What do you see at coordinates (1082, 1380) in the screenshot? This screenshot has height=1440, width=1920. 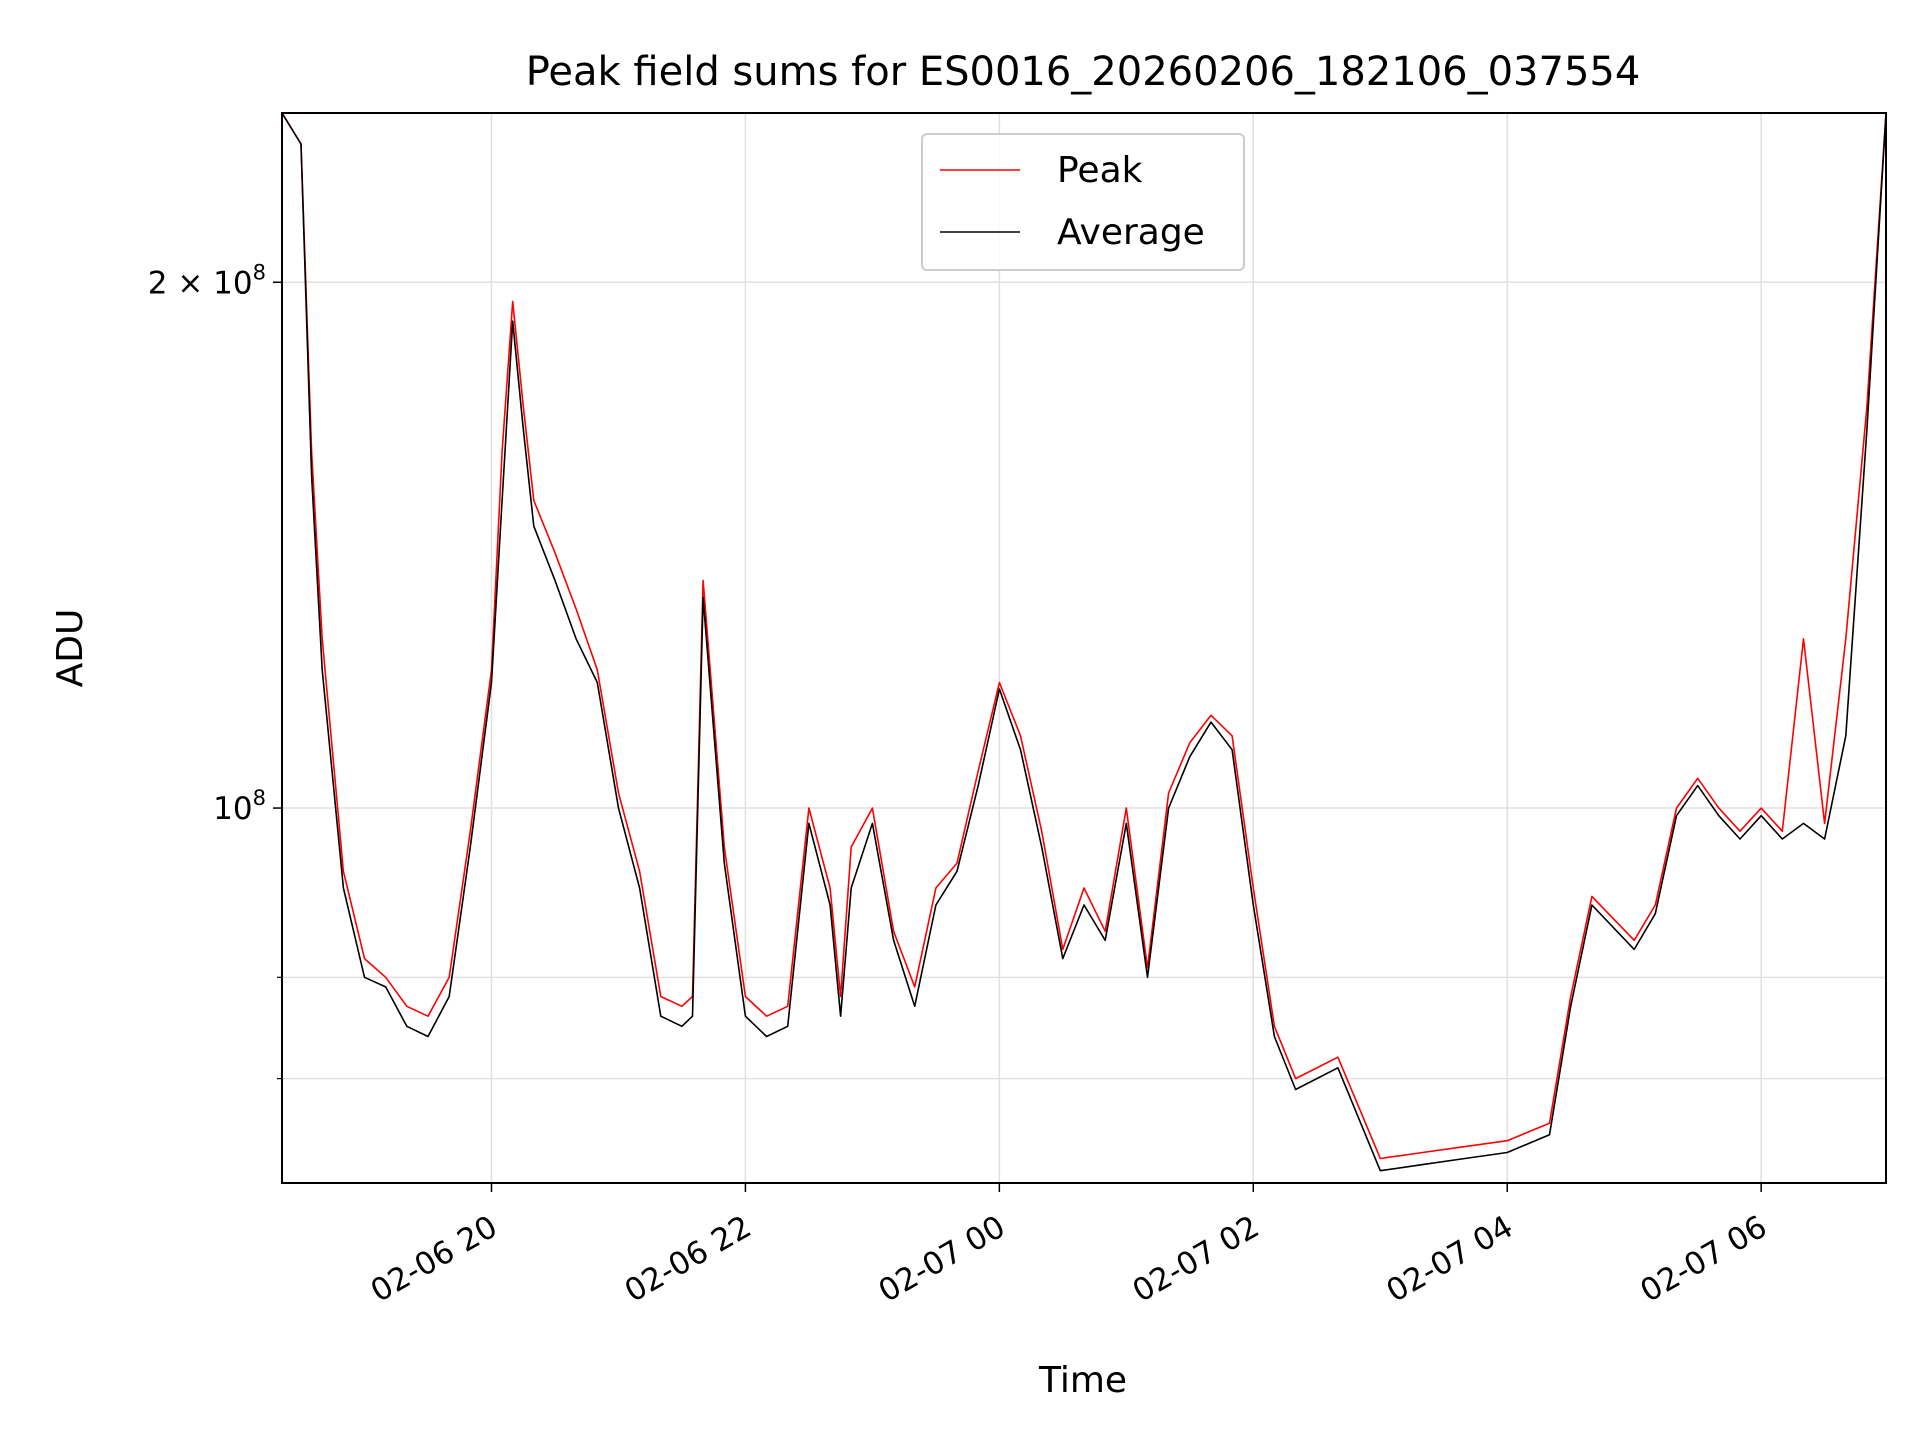 I see `x-axis-label: Time` at bounding box center [1082, 1380].